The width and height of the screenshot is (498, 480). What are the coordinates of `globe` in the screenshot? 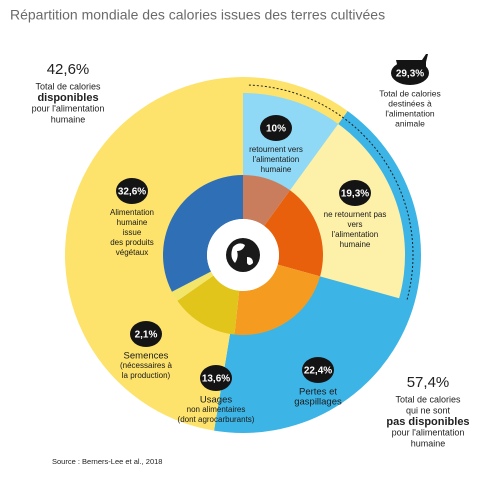 It's located at (243, 255).